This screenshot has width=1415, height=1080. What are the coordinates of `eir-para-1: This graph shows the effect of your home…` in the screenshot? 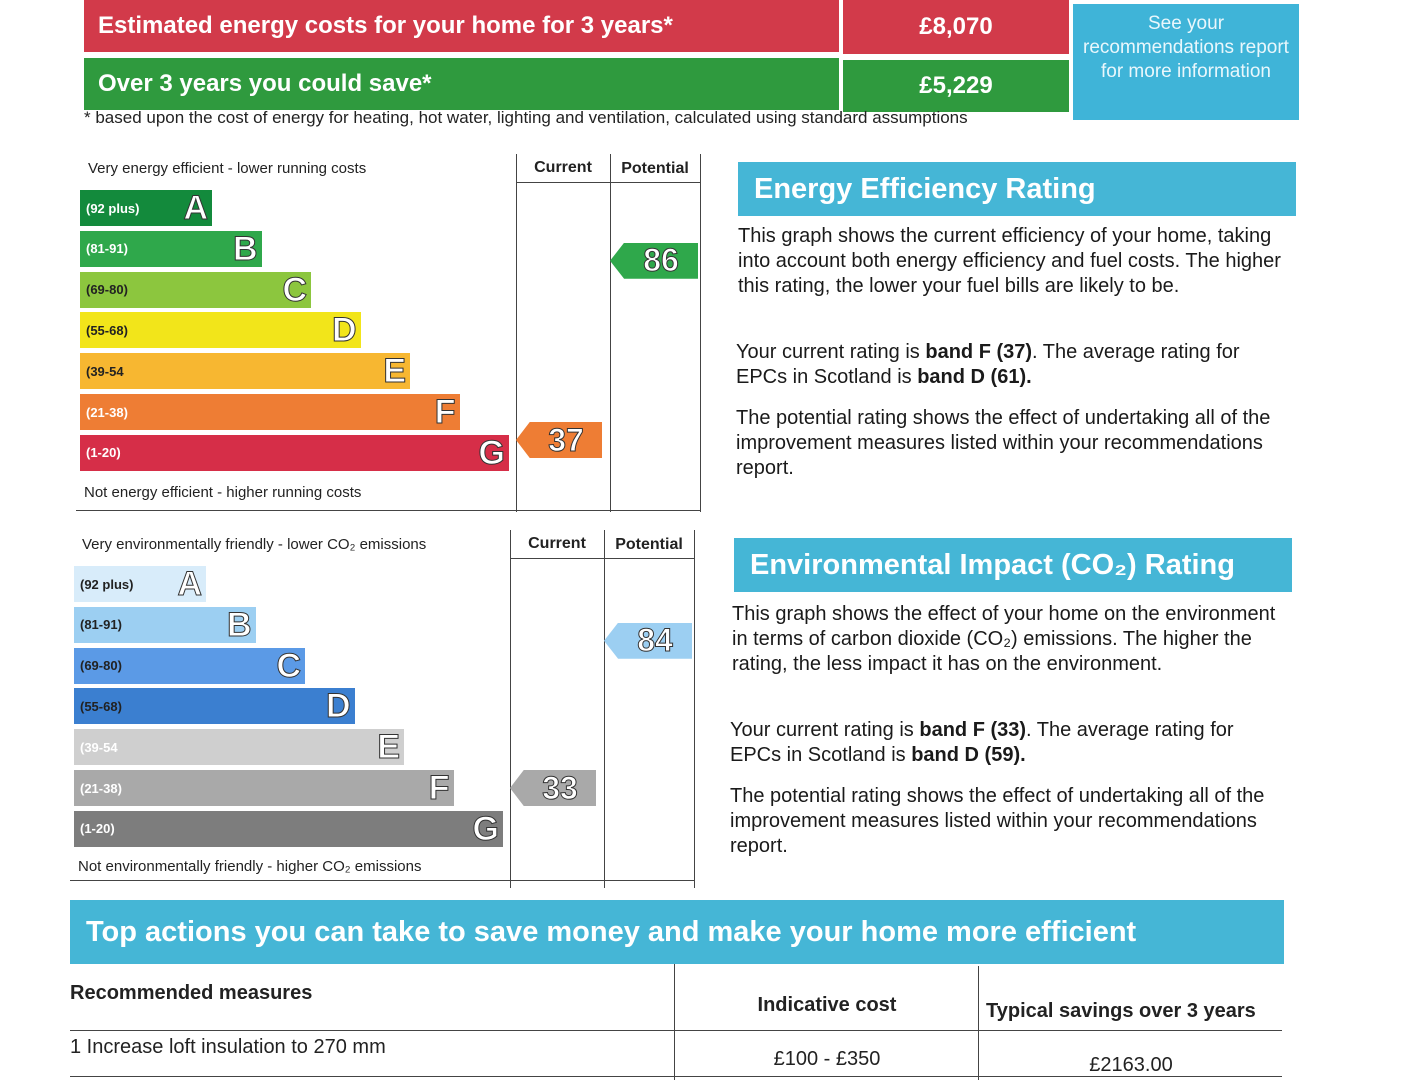 It's located at (1004, 639).